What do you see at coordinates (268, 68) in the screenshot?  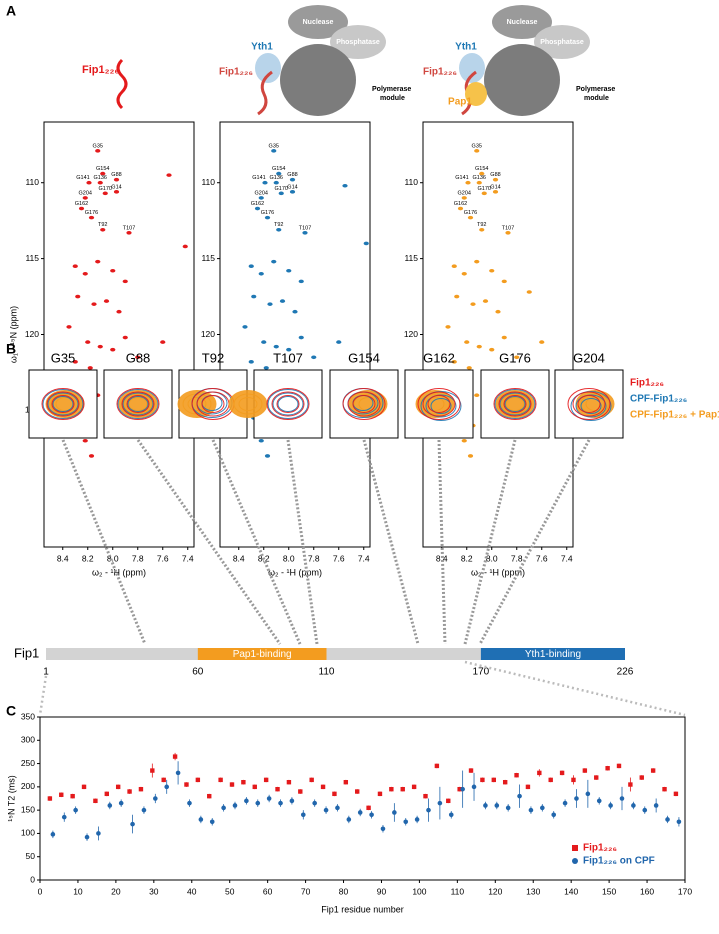 I see `yth1` at bounding box center [268, 68].